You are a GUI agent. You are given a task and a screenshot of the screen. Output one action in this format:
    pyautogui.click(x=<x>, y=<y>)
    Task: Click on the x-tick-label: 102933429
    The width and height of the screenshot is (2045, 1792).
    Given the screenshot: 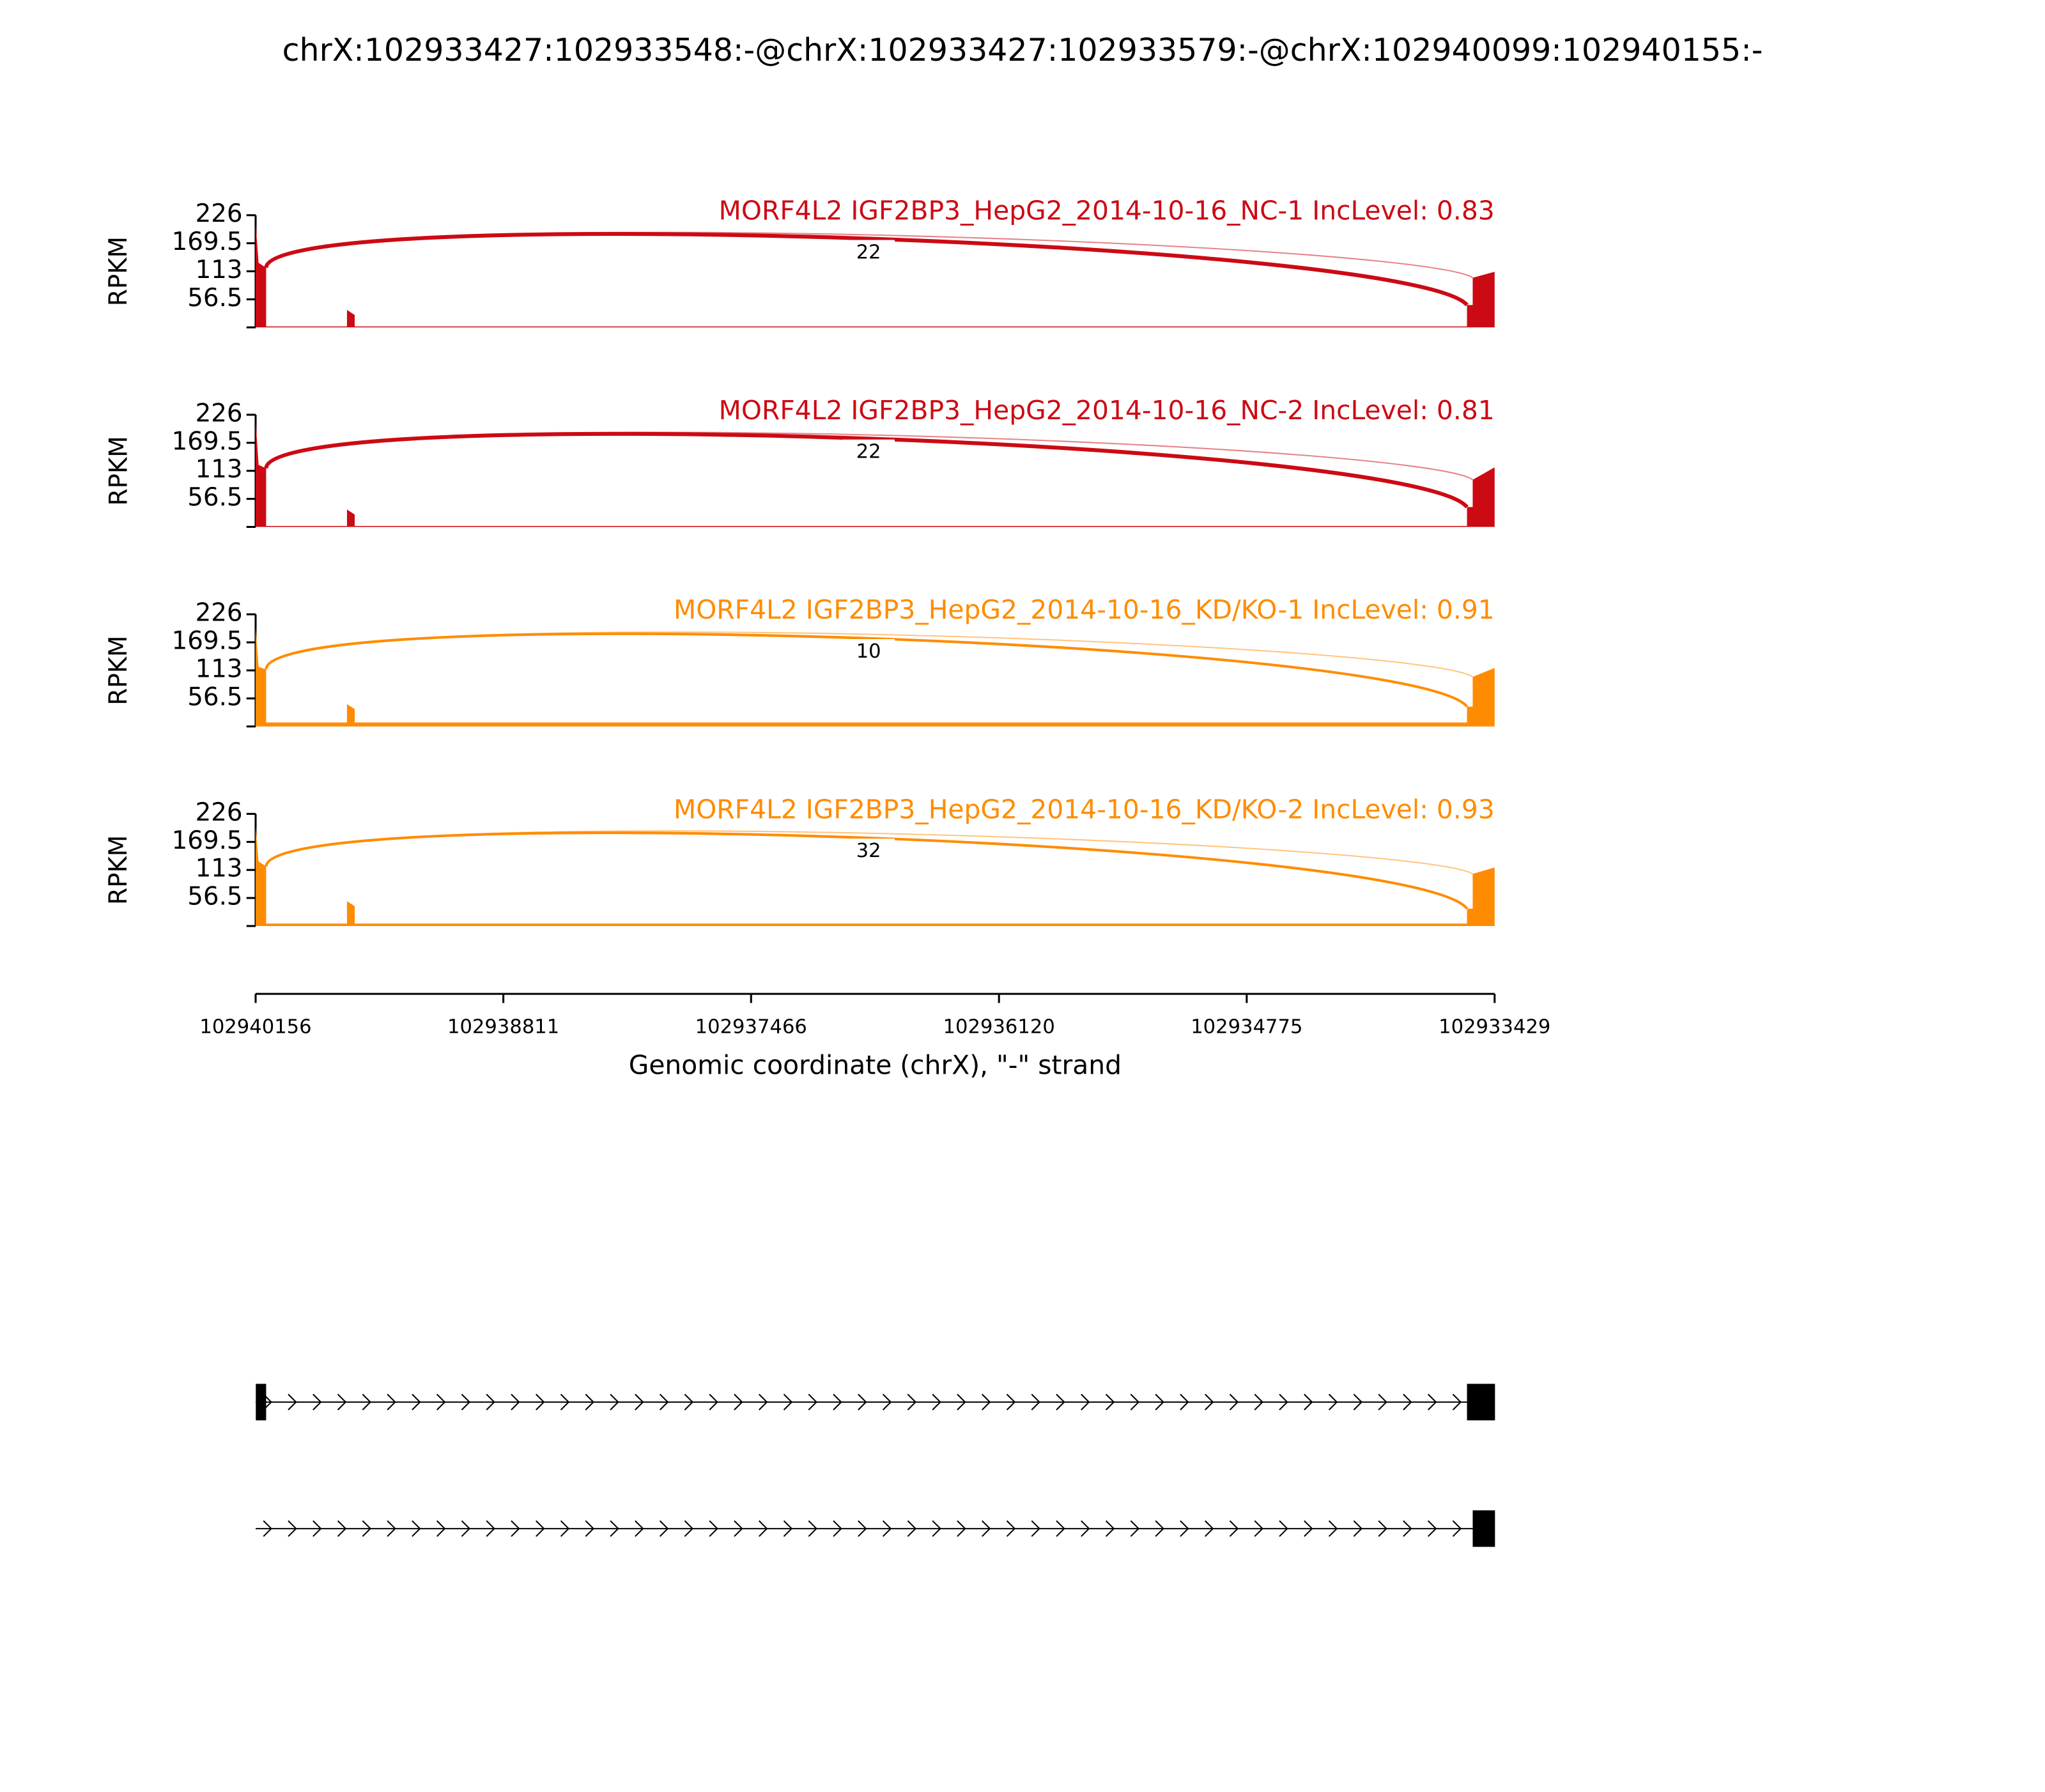 What is the action you would take?
    pyautogui.click(x=1494, y=1027)
    